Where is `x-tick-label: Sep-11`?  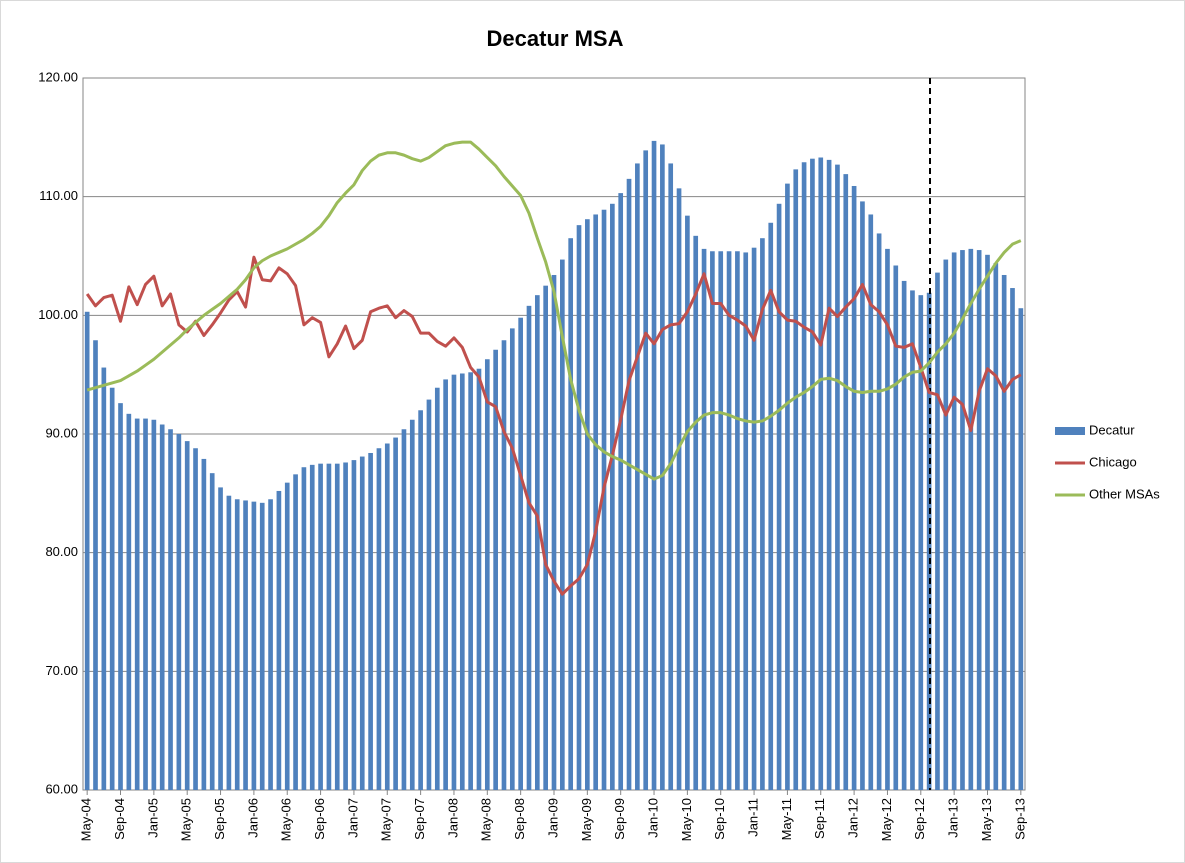 x-tick-label: Sep-11 is located at coordinates (819, 818).